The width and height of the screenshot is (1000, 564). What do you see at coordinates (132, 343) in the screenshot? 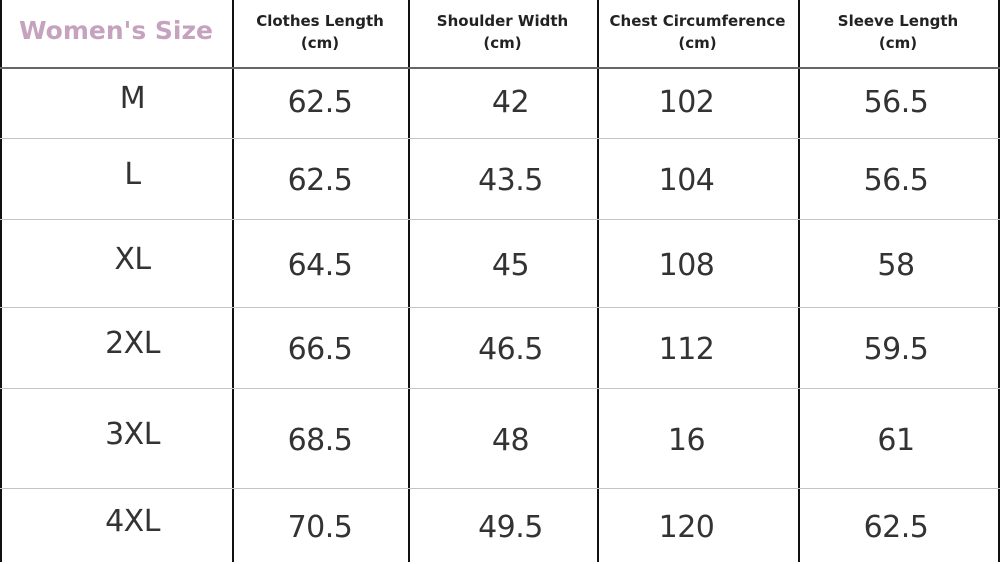
I see `size-label: 2XL` at bounding box center [132, 343].